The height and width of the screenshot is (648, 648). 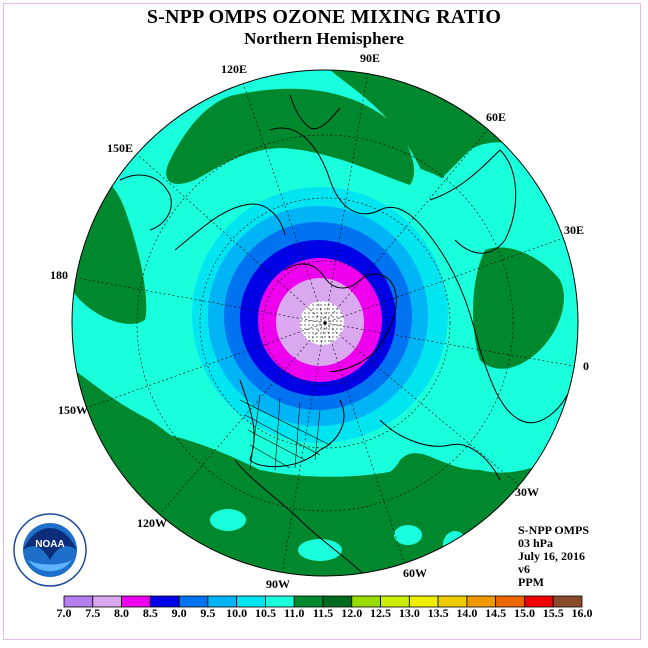 What do you see at coordinates (285, 432) in the screenshot?
I see `us-state-lines` at bounding box center [285, 432].